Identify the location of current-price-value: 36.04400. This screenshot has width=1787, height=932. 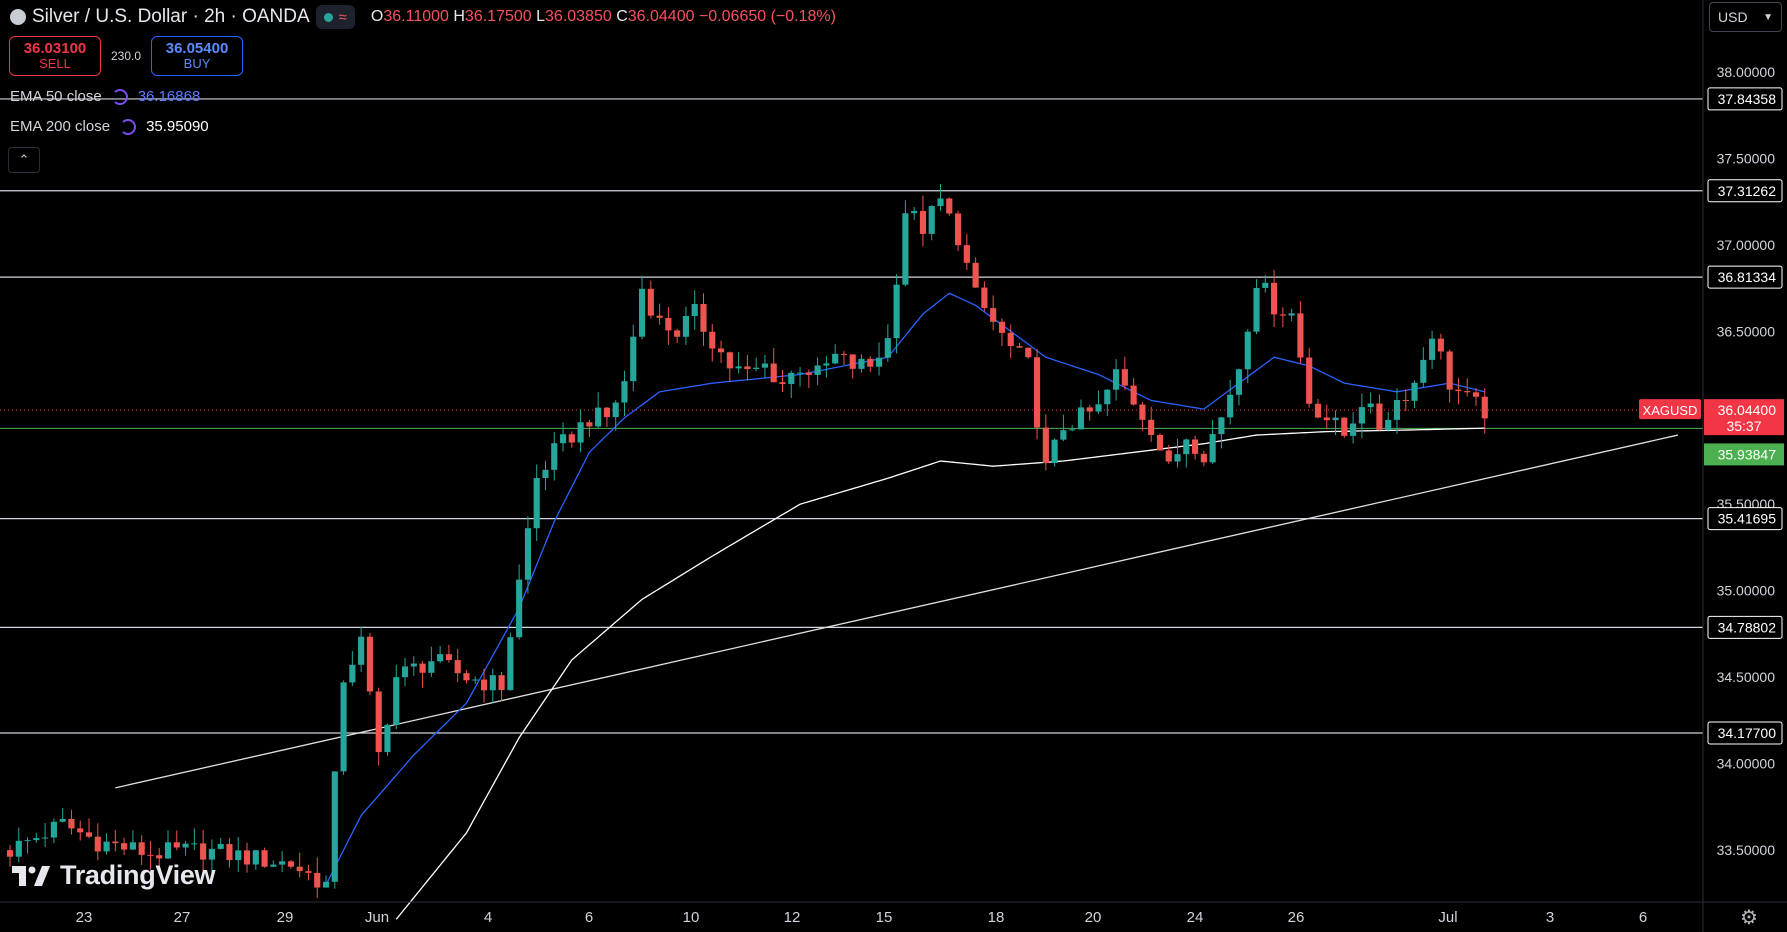
(1747, 410).